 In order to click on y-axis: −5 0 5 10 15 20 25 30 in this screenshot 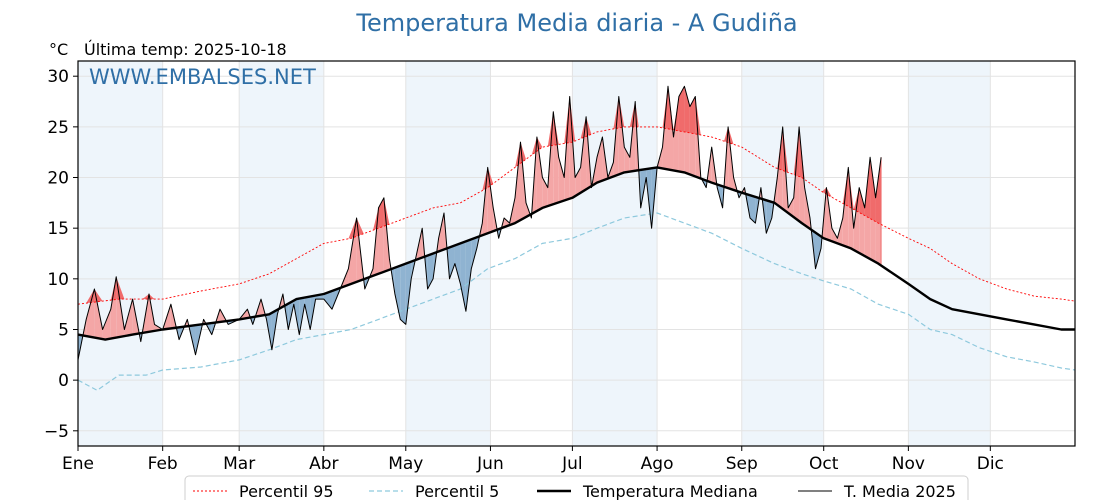, I will do `click(61, 254)`.